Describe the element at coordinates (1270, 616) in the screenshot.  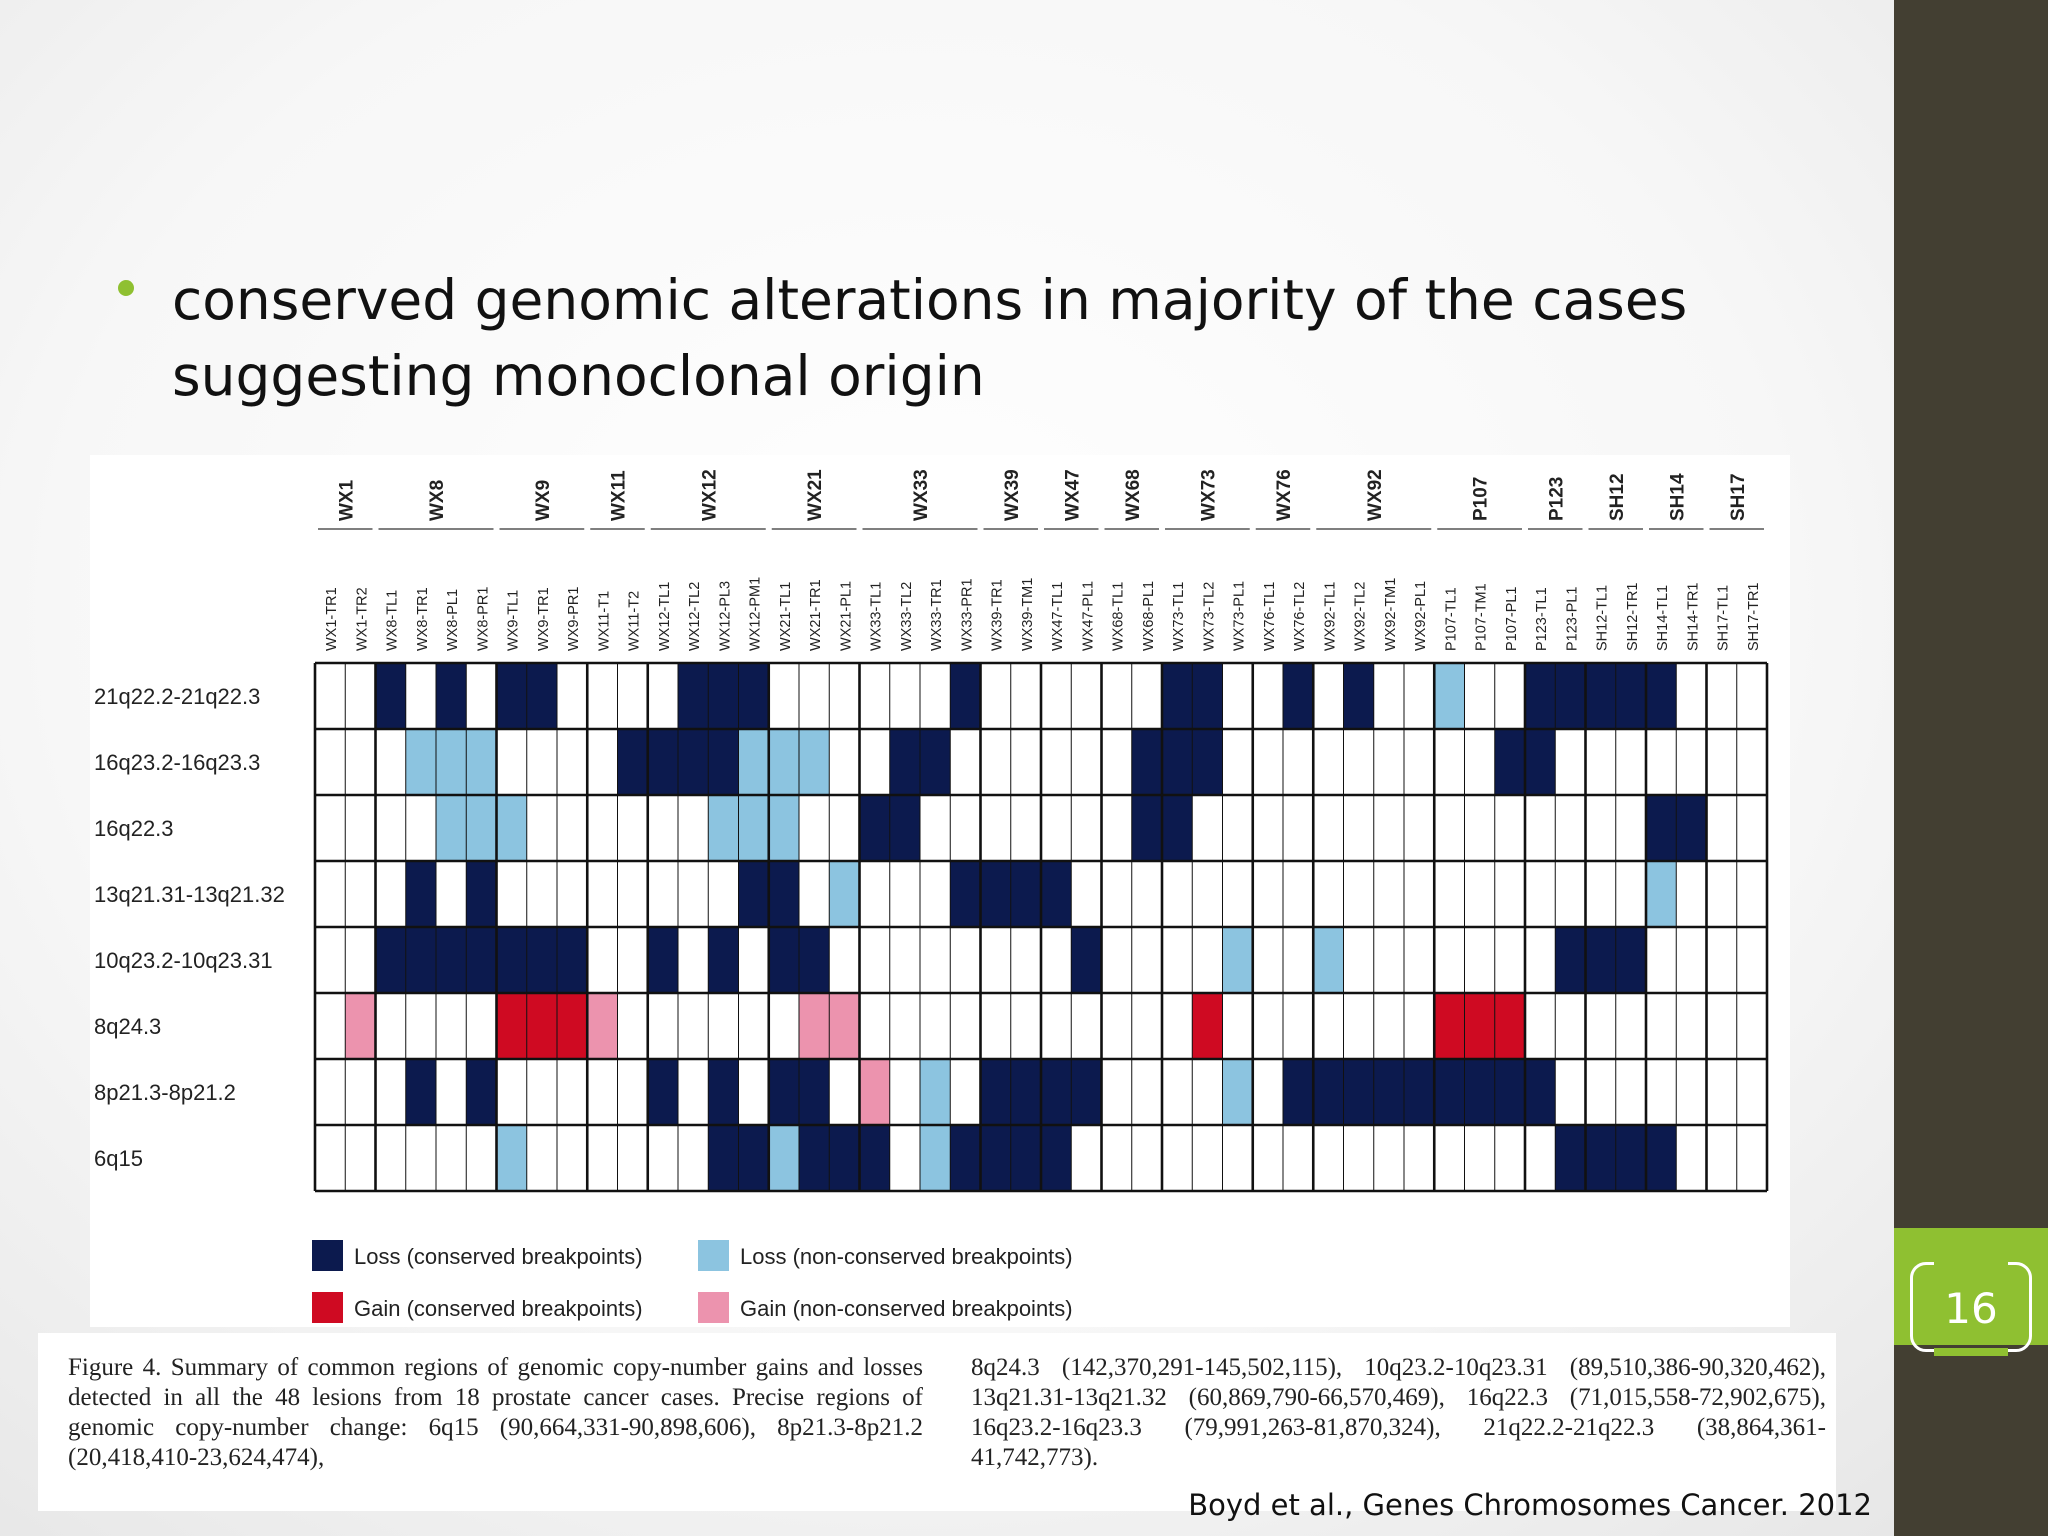
I see `lesion-label: WX76-TL1` at that location.